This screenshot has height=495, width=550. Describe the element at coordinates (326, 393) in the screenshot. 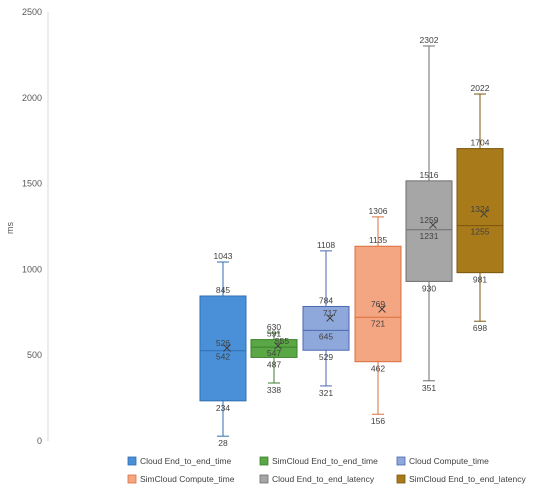

I see `data-label: 321` at that location.